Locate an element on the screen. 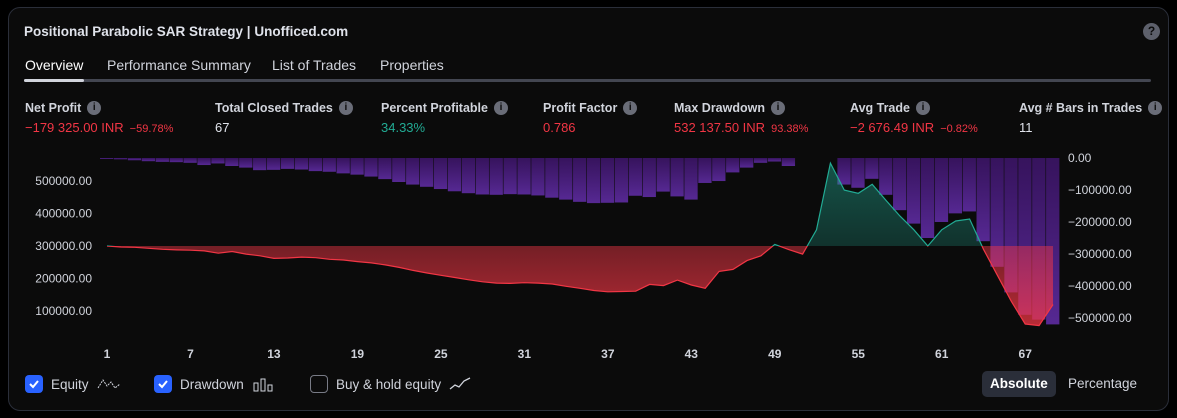 This screenshot has height=418, width=1177. mode-percentage-button: Percentage is located at coordinates (1103, 383).